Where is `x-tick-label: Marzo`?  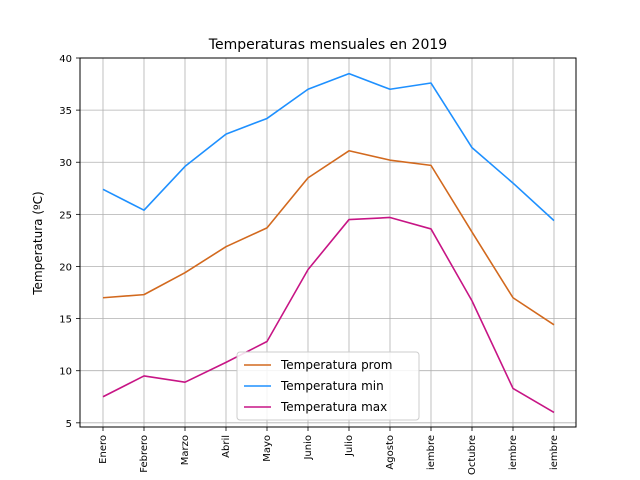 x-tick-label: Marzo is located at coordinates (185, 450).